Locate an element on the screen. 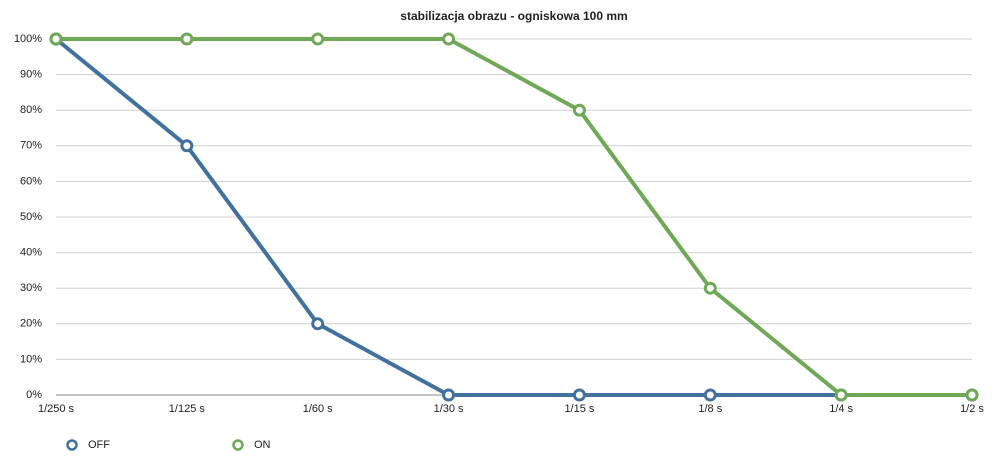  x-tick-label: 1/60 s is located at coordinates (318, 409).